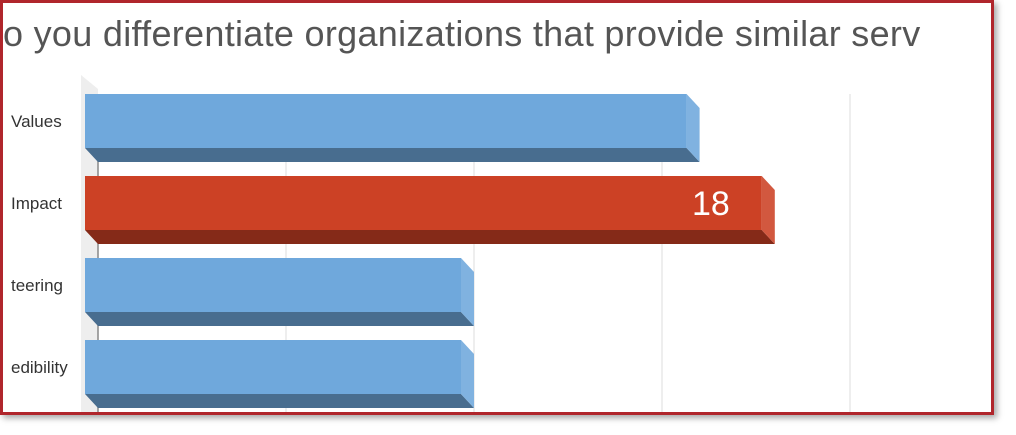 This screenshot has width=1016, height=435. I want to click on data-label: 18, so click(711, 204).